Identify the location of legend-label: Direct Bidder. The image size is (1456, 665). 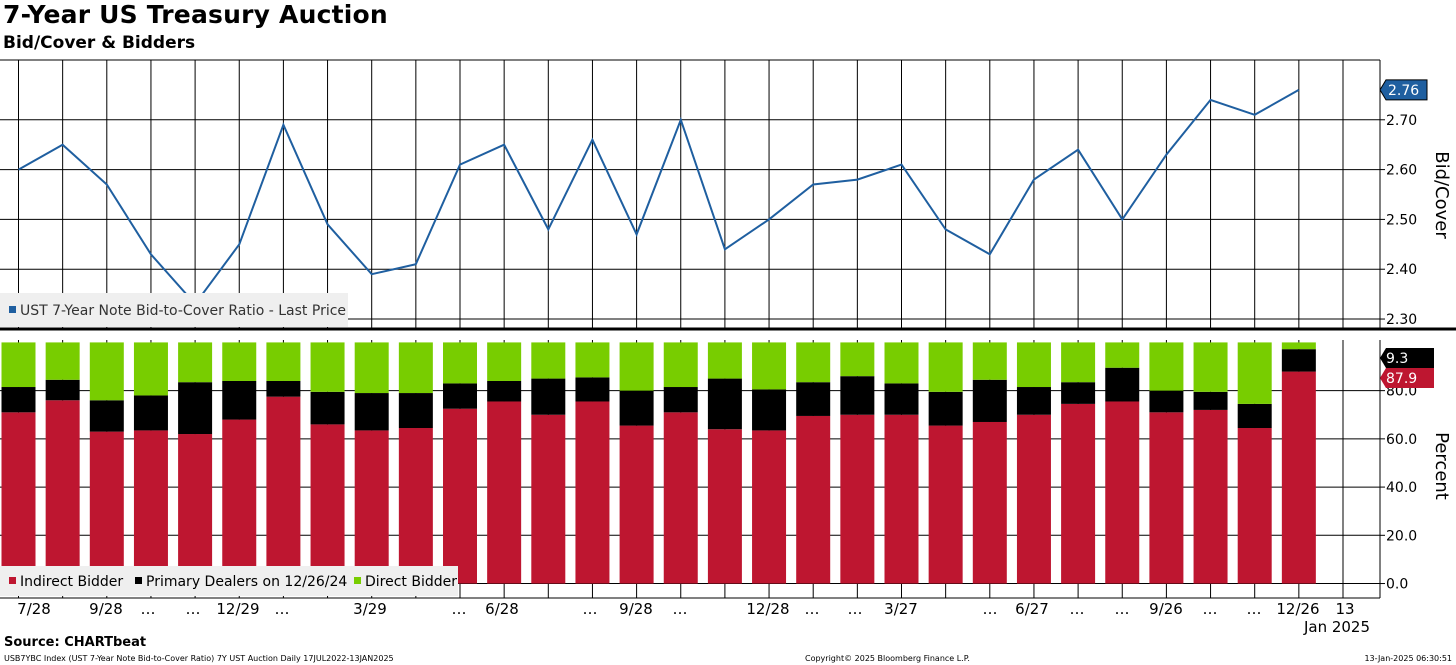
(411, 582).